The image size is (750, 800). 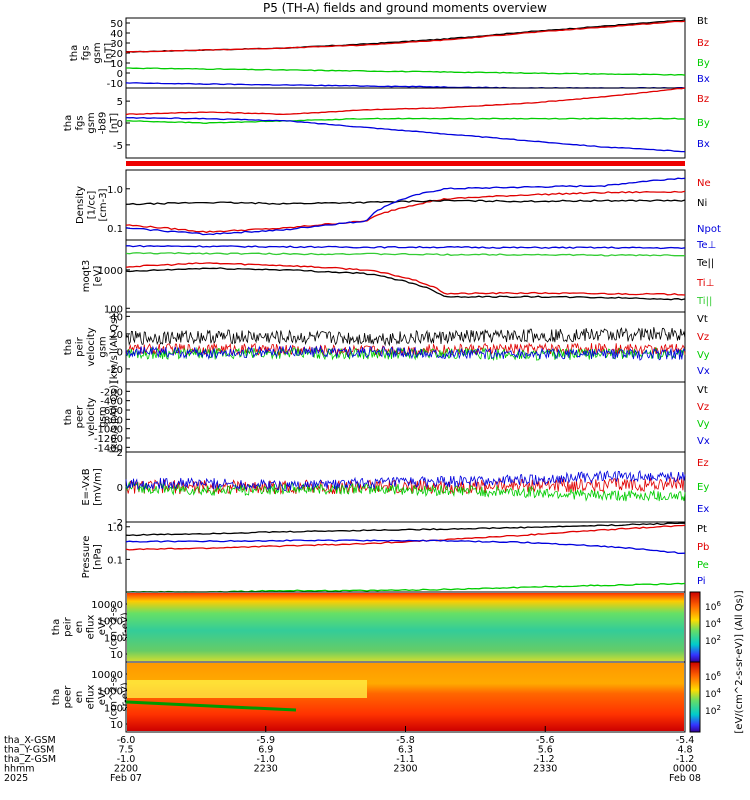 What do you see at coordinates (110, 622) in the screenshot?
I see `y-tick-label: 1000` at bounding box center [110, 622].